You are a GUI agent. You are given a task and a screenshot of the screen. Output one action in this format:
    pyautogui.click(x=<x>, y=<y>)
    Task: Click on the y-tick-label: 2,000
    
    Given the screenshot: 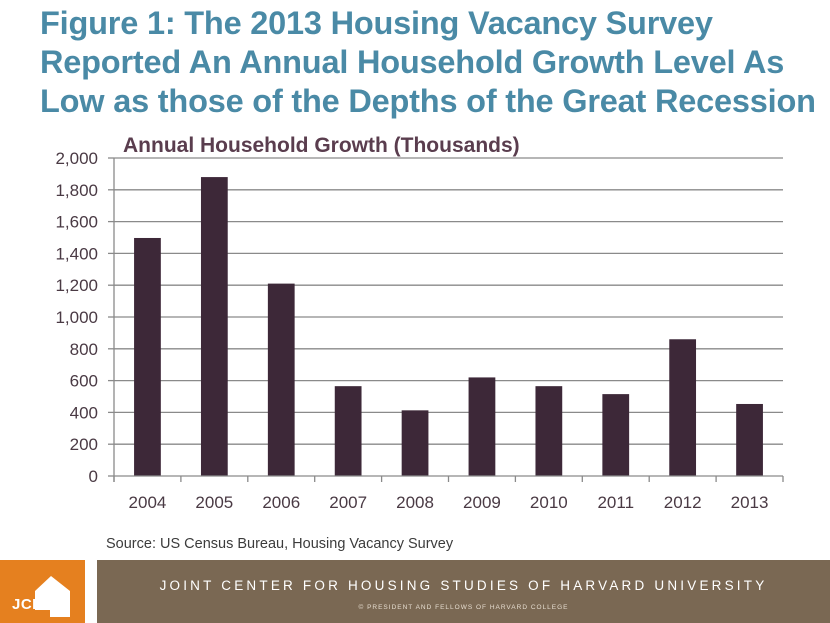 What is the action you would take?
    pyautogui.click(x=76, y=158)
    